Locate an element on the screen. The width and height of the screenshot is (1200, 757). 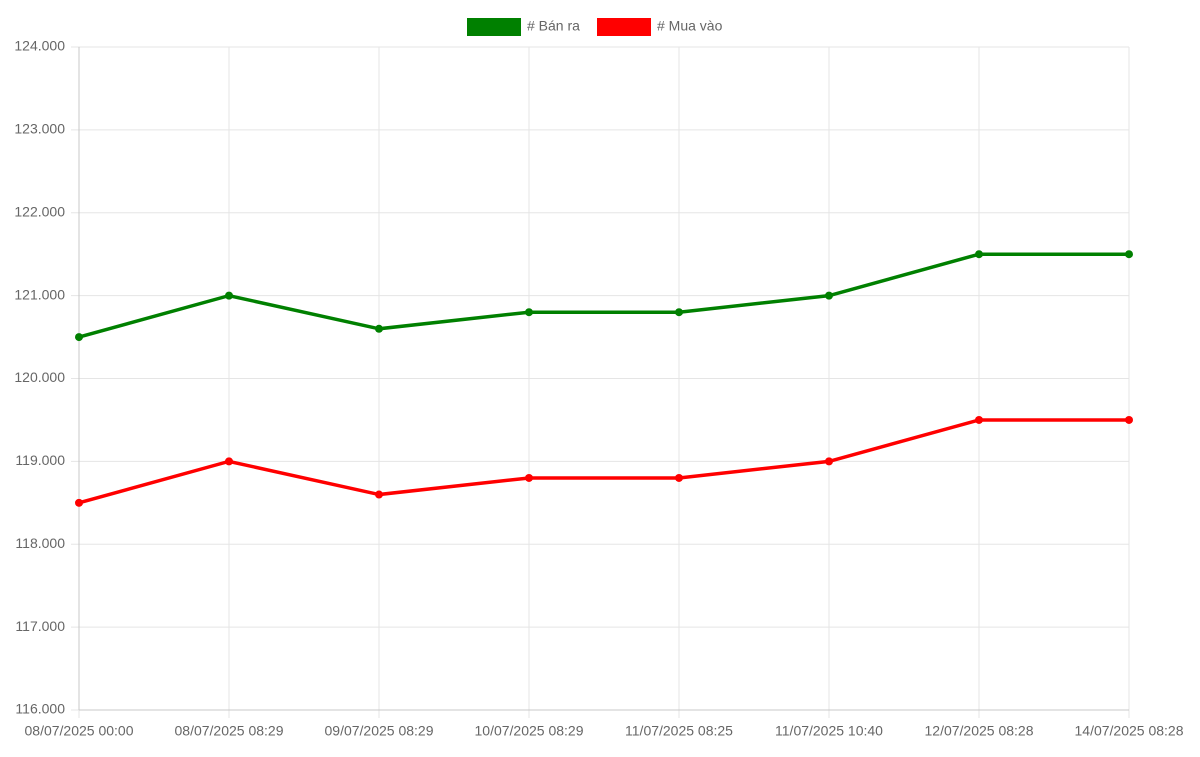
y-tick-label: 117.000 is located at coordinates (40, 626).